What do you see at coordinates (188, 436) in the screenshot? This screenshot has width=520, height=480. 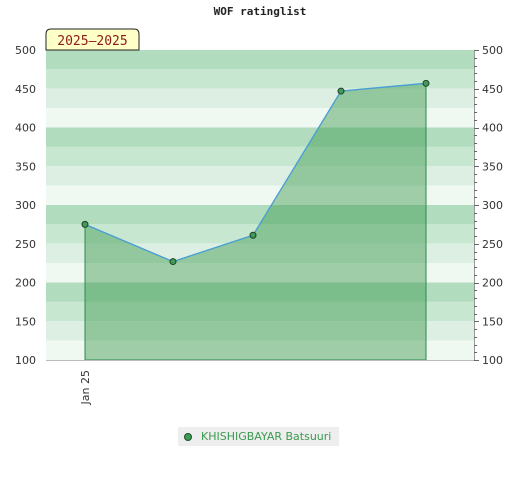 I see `legend-marker-icon` at bounding box center [188, 436].